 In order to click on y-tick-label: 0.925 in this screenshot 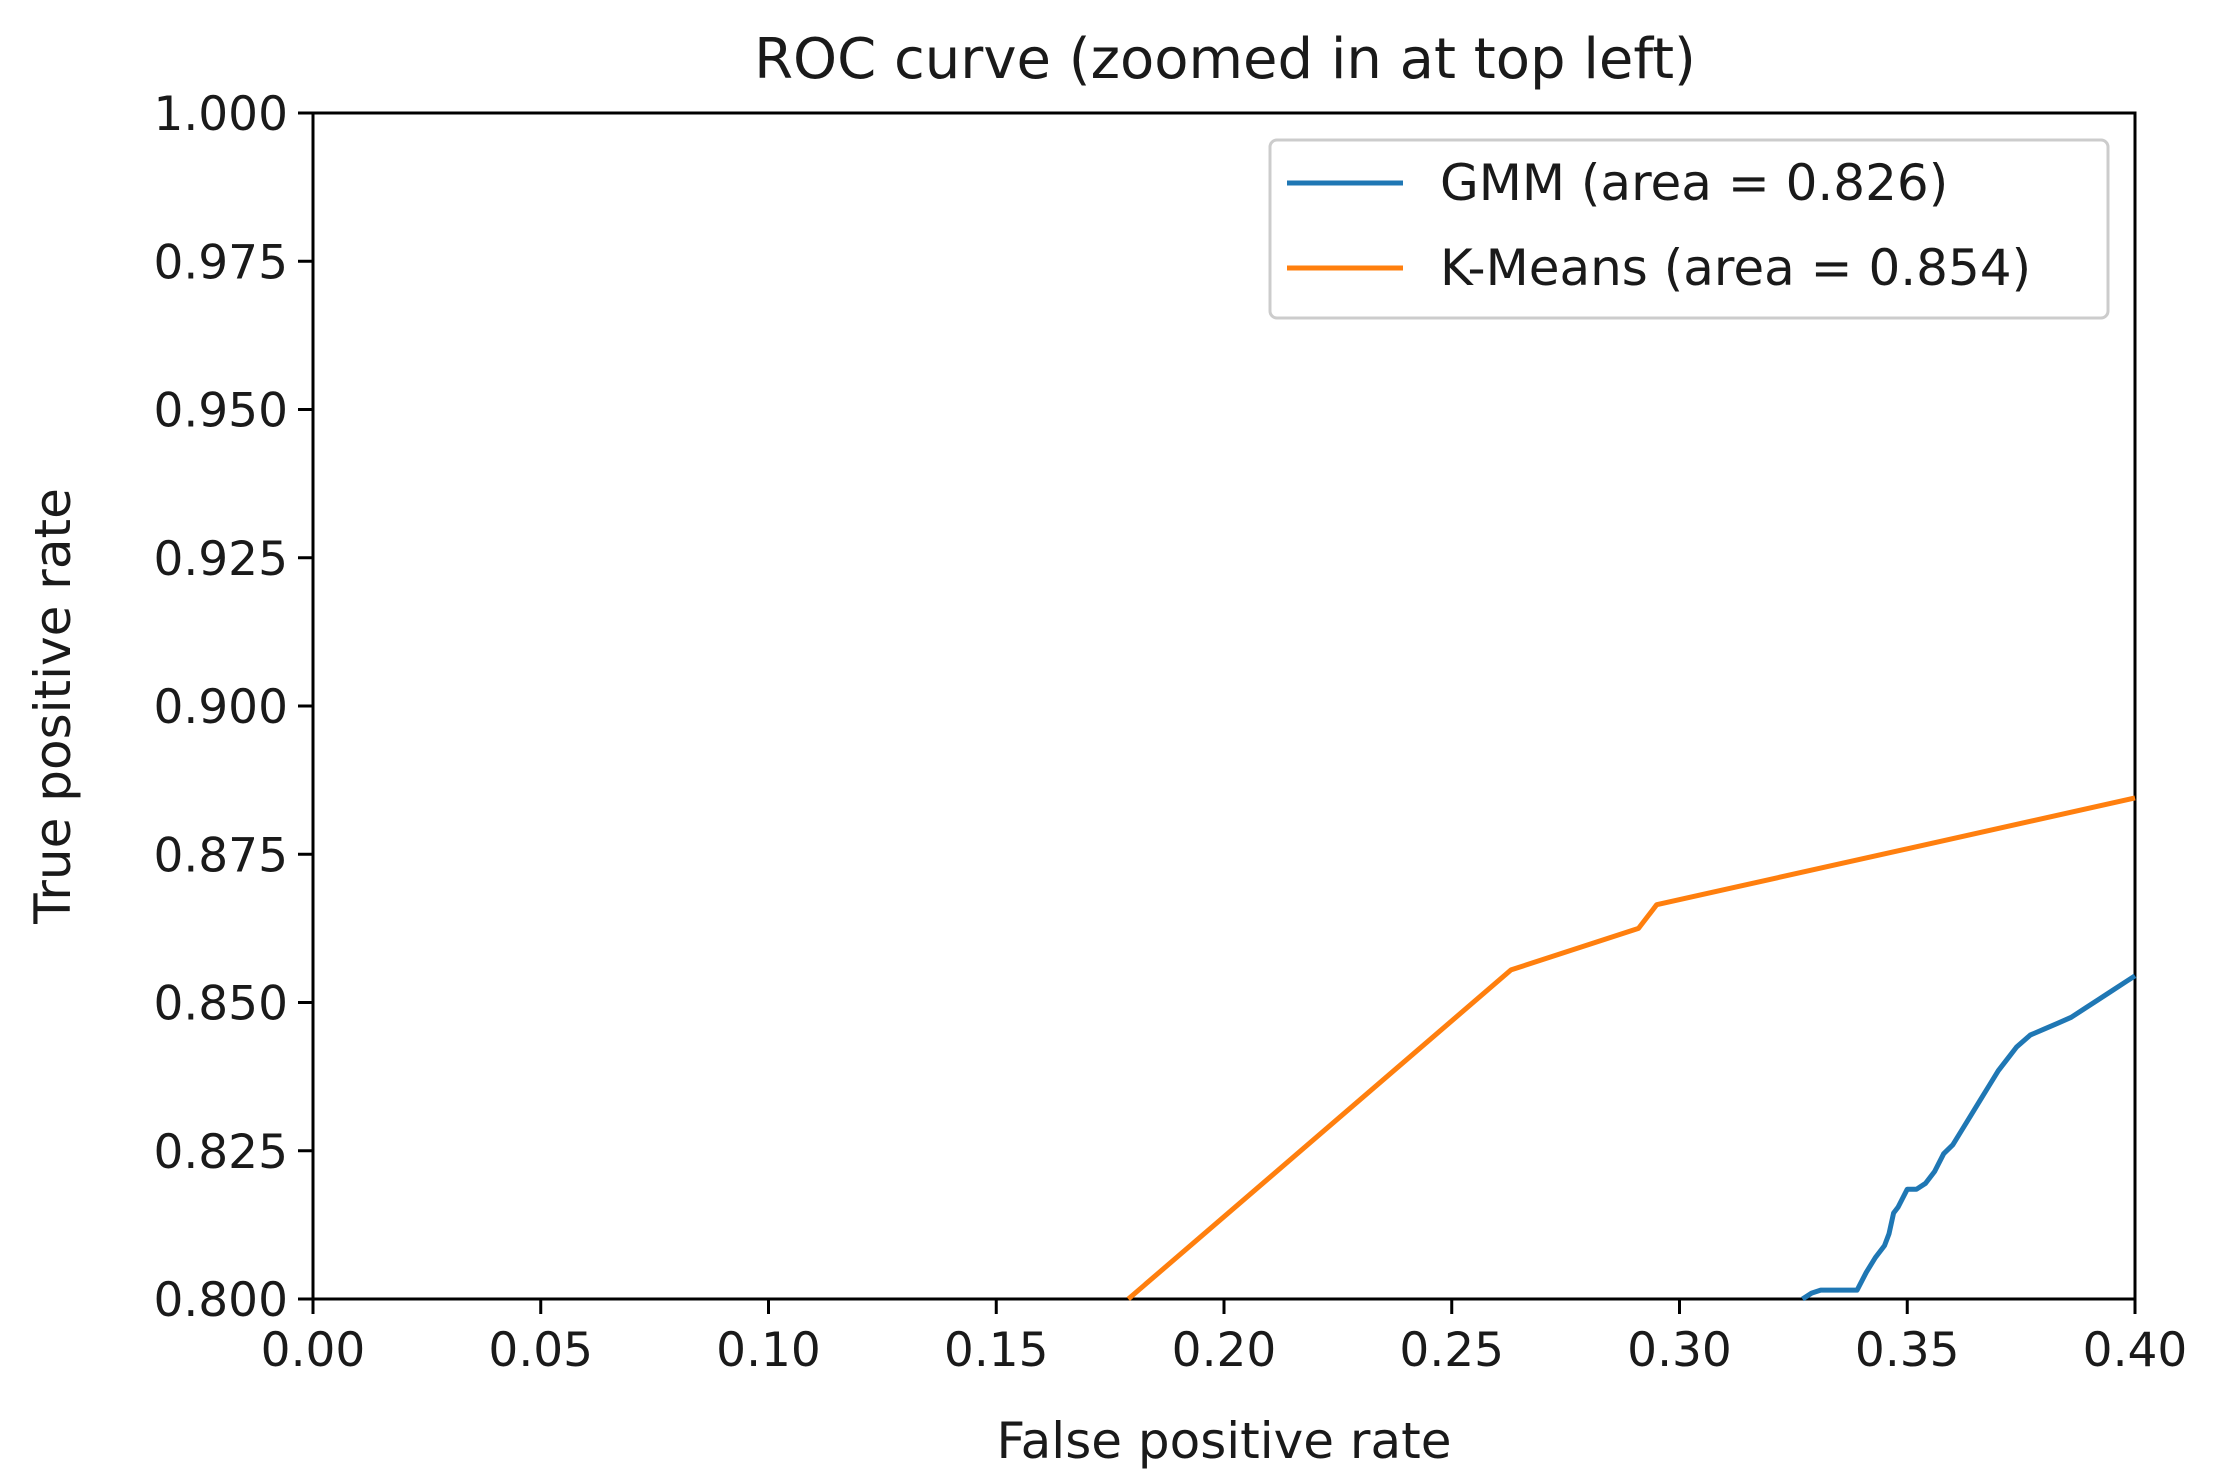, I will do `click(220, 559)`.